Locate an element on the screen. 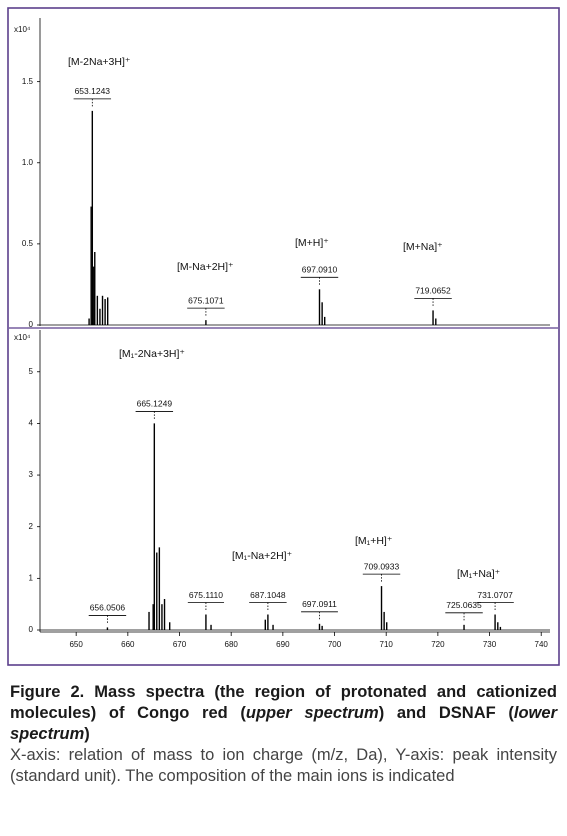 This screenshot has width=567, height=836. y-tick-label: 1.0 is located at coordinates (28, 162).